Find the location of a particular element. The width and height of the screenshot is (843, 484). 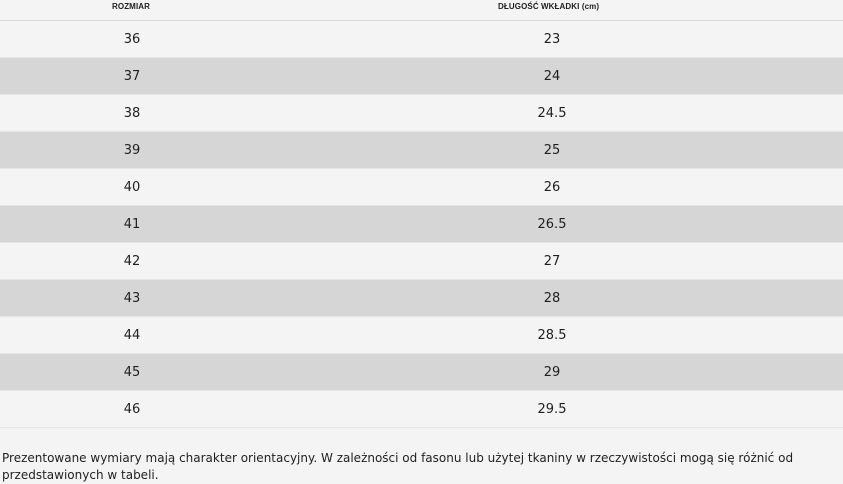

table-row: 42 27 is located at coordinates (421, 261).